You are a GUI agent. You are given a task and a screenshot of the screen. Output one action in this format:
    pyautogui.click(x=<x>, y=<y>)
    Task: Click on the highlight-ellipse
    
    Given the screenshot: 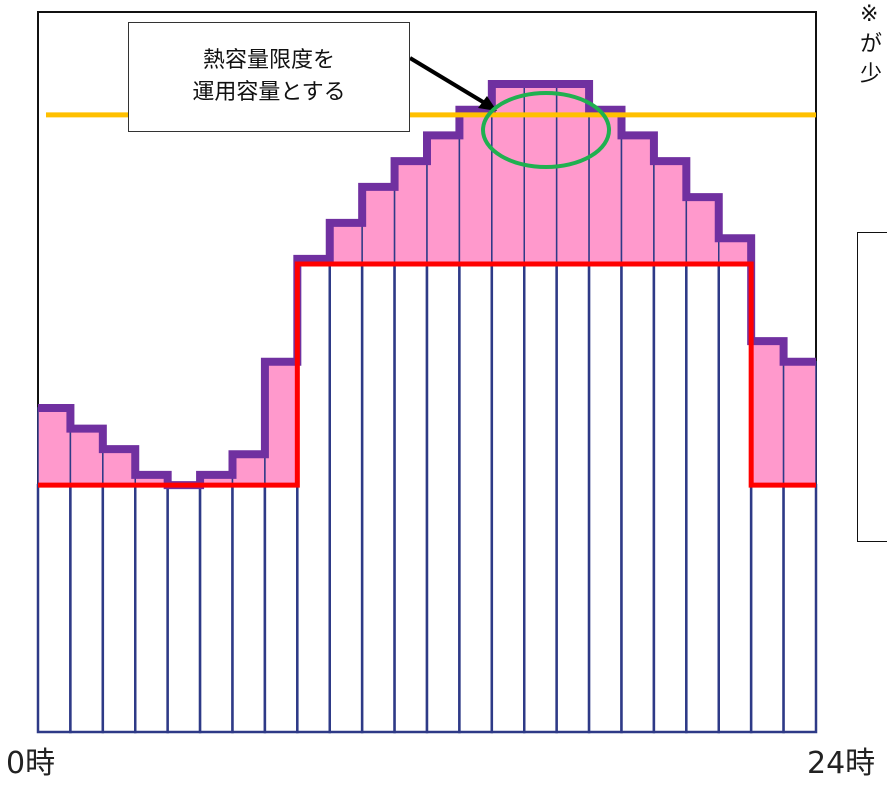 What is the action you would take?
    pyautogui.click(x=546, y=130)
    